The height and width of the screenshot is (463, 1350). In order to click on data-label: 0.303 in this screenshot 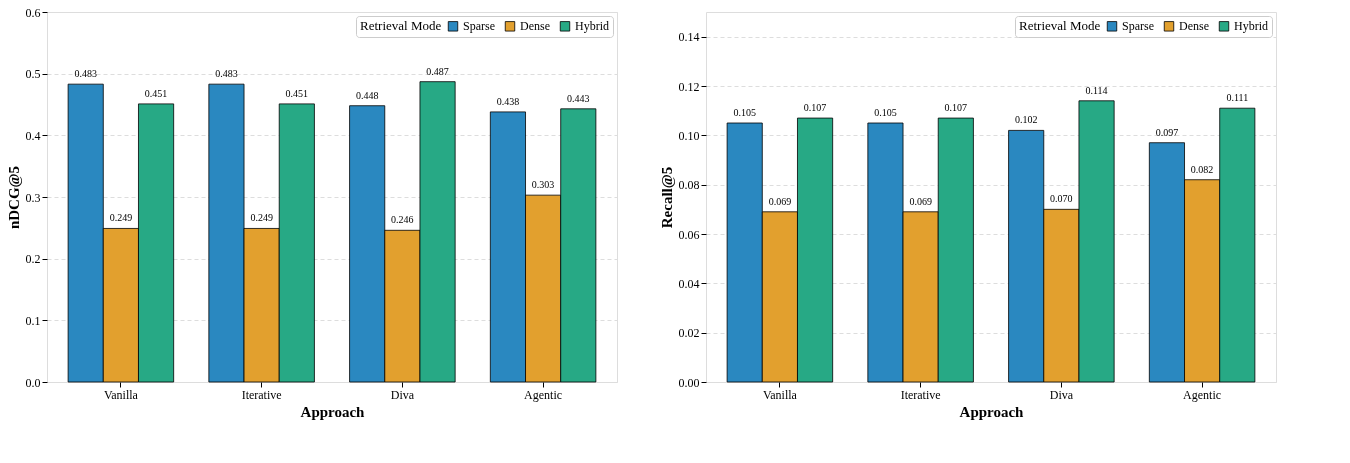, I will do `click(543, 185)`.